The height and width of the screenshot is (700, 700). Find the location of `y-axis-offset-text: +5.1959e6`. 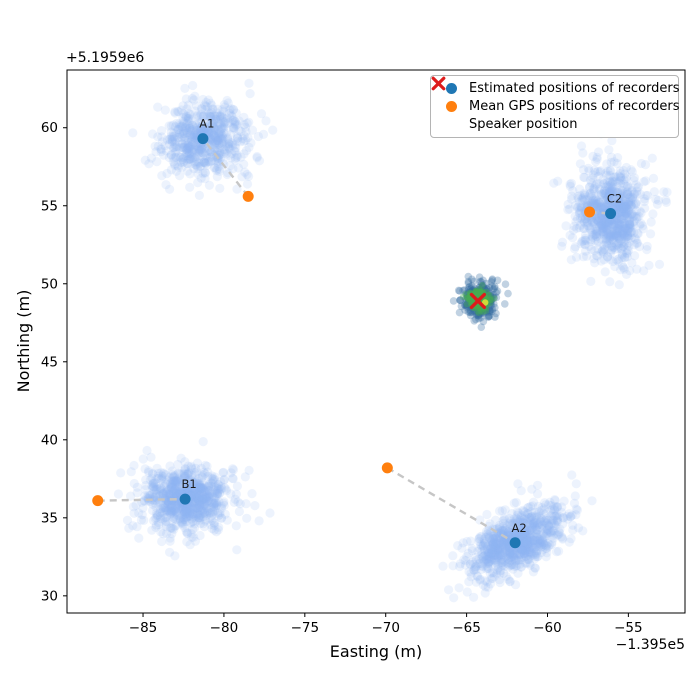

y-axis-offset-text: +5.1959e6 is located at coordinates (105, 58).